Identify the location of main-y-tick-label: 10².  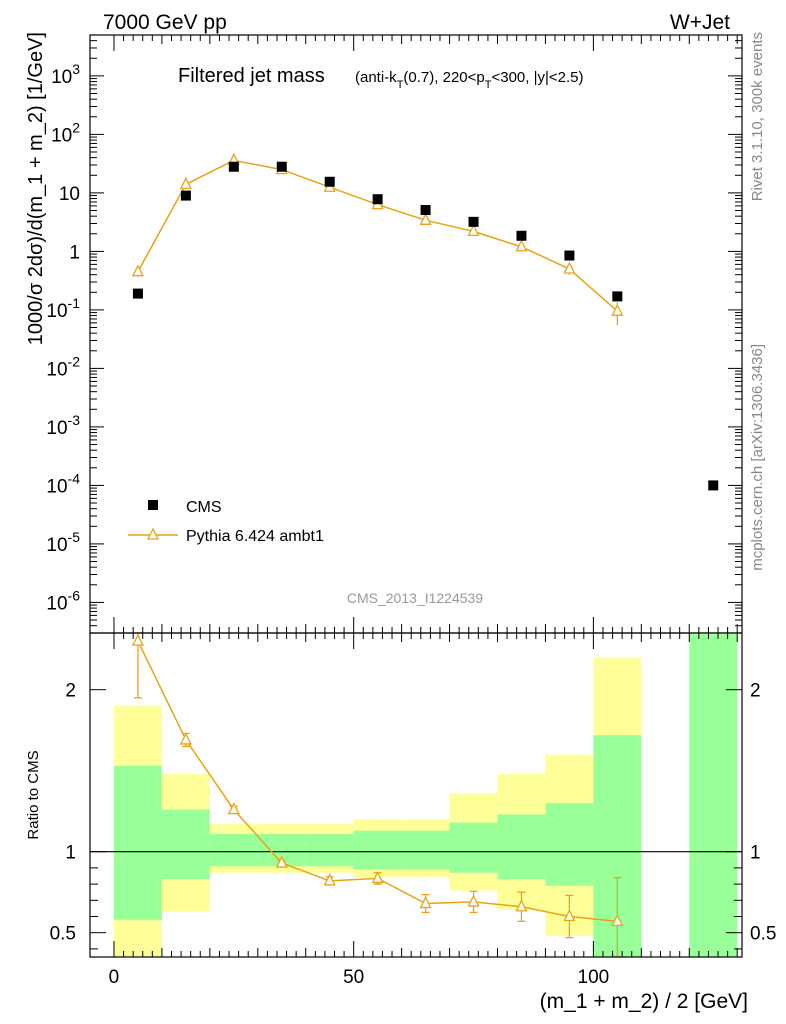
(65, 132).